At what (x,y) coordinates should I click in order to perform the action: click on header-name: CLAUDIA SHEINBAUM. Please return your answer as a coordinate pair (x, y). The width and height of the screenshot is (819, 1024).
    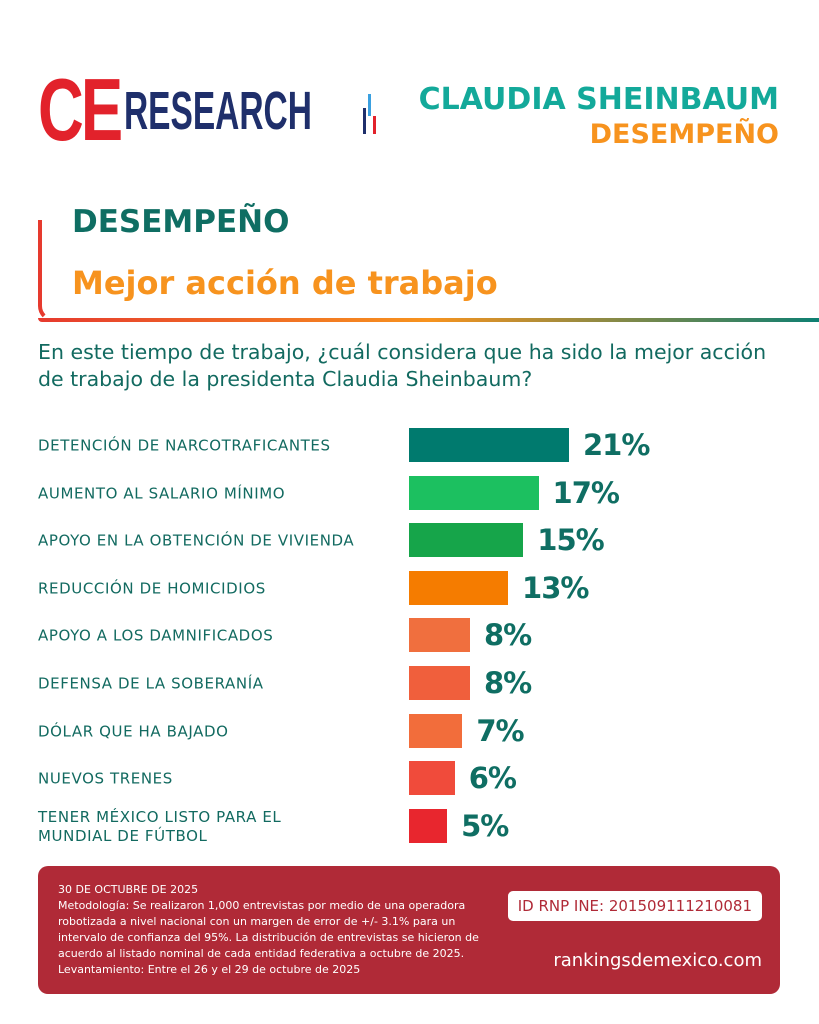
    Looking at the image, I should click on (598, 99).